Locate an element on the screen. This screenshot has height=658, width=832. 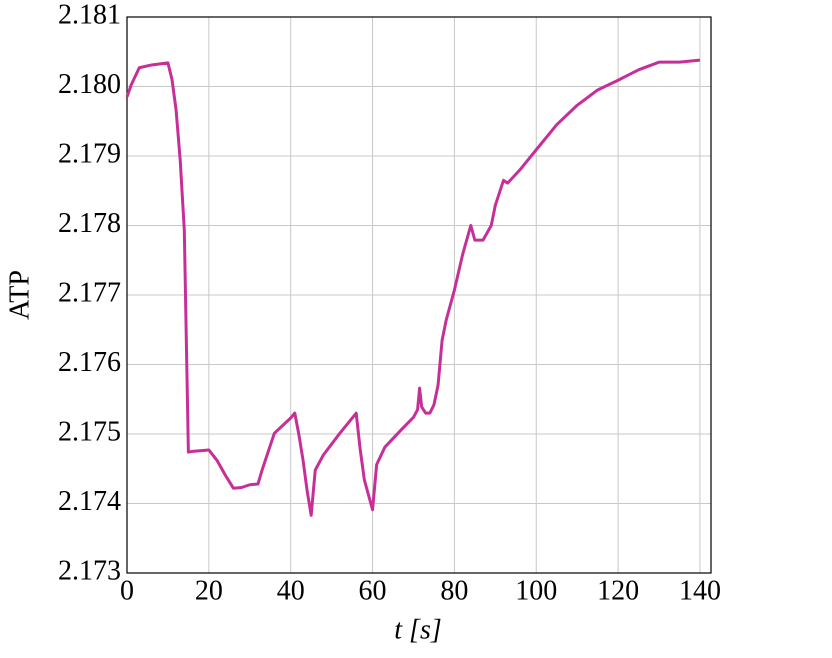
x-axis-label: t [s] is located at coordinates (417, 629).